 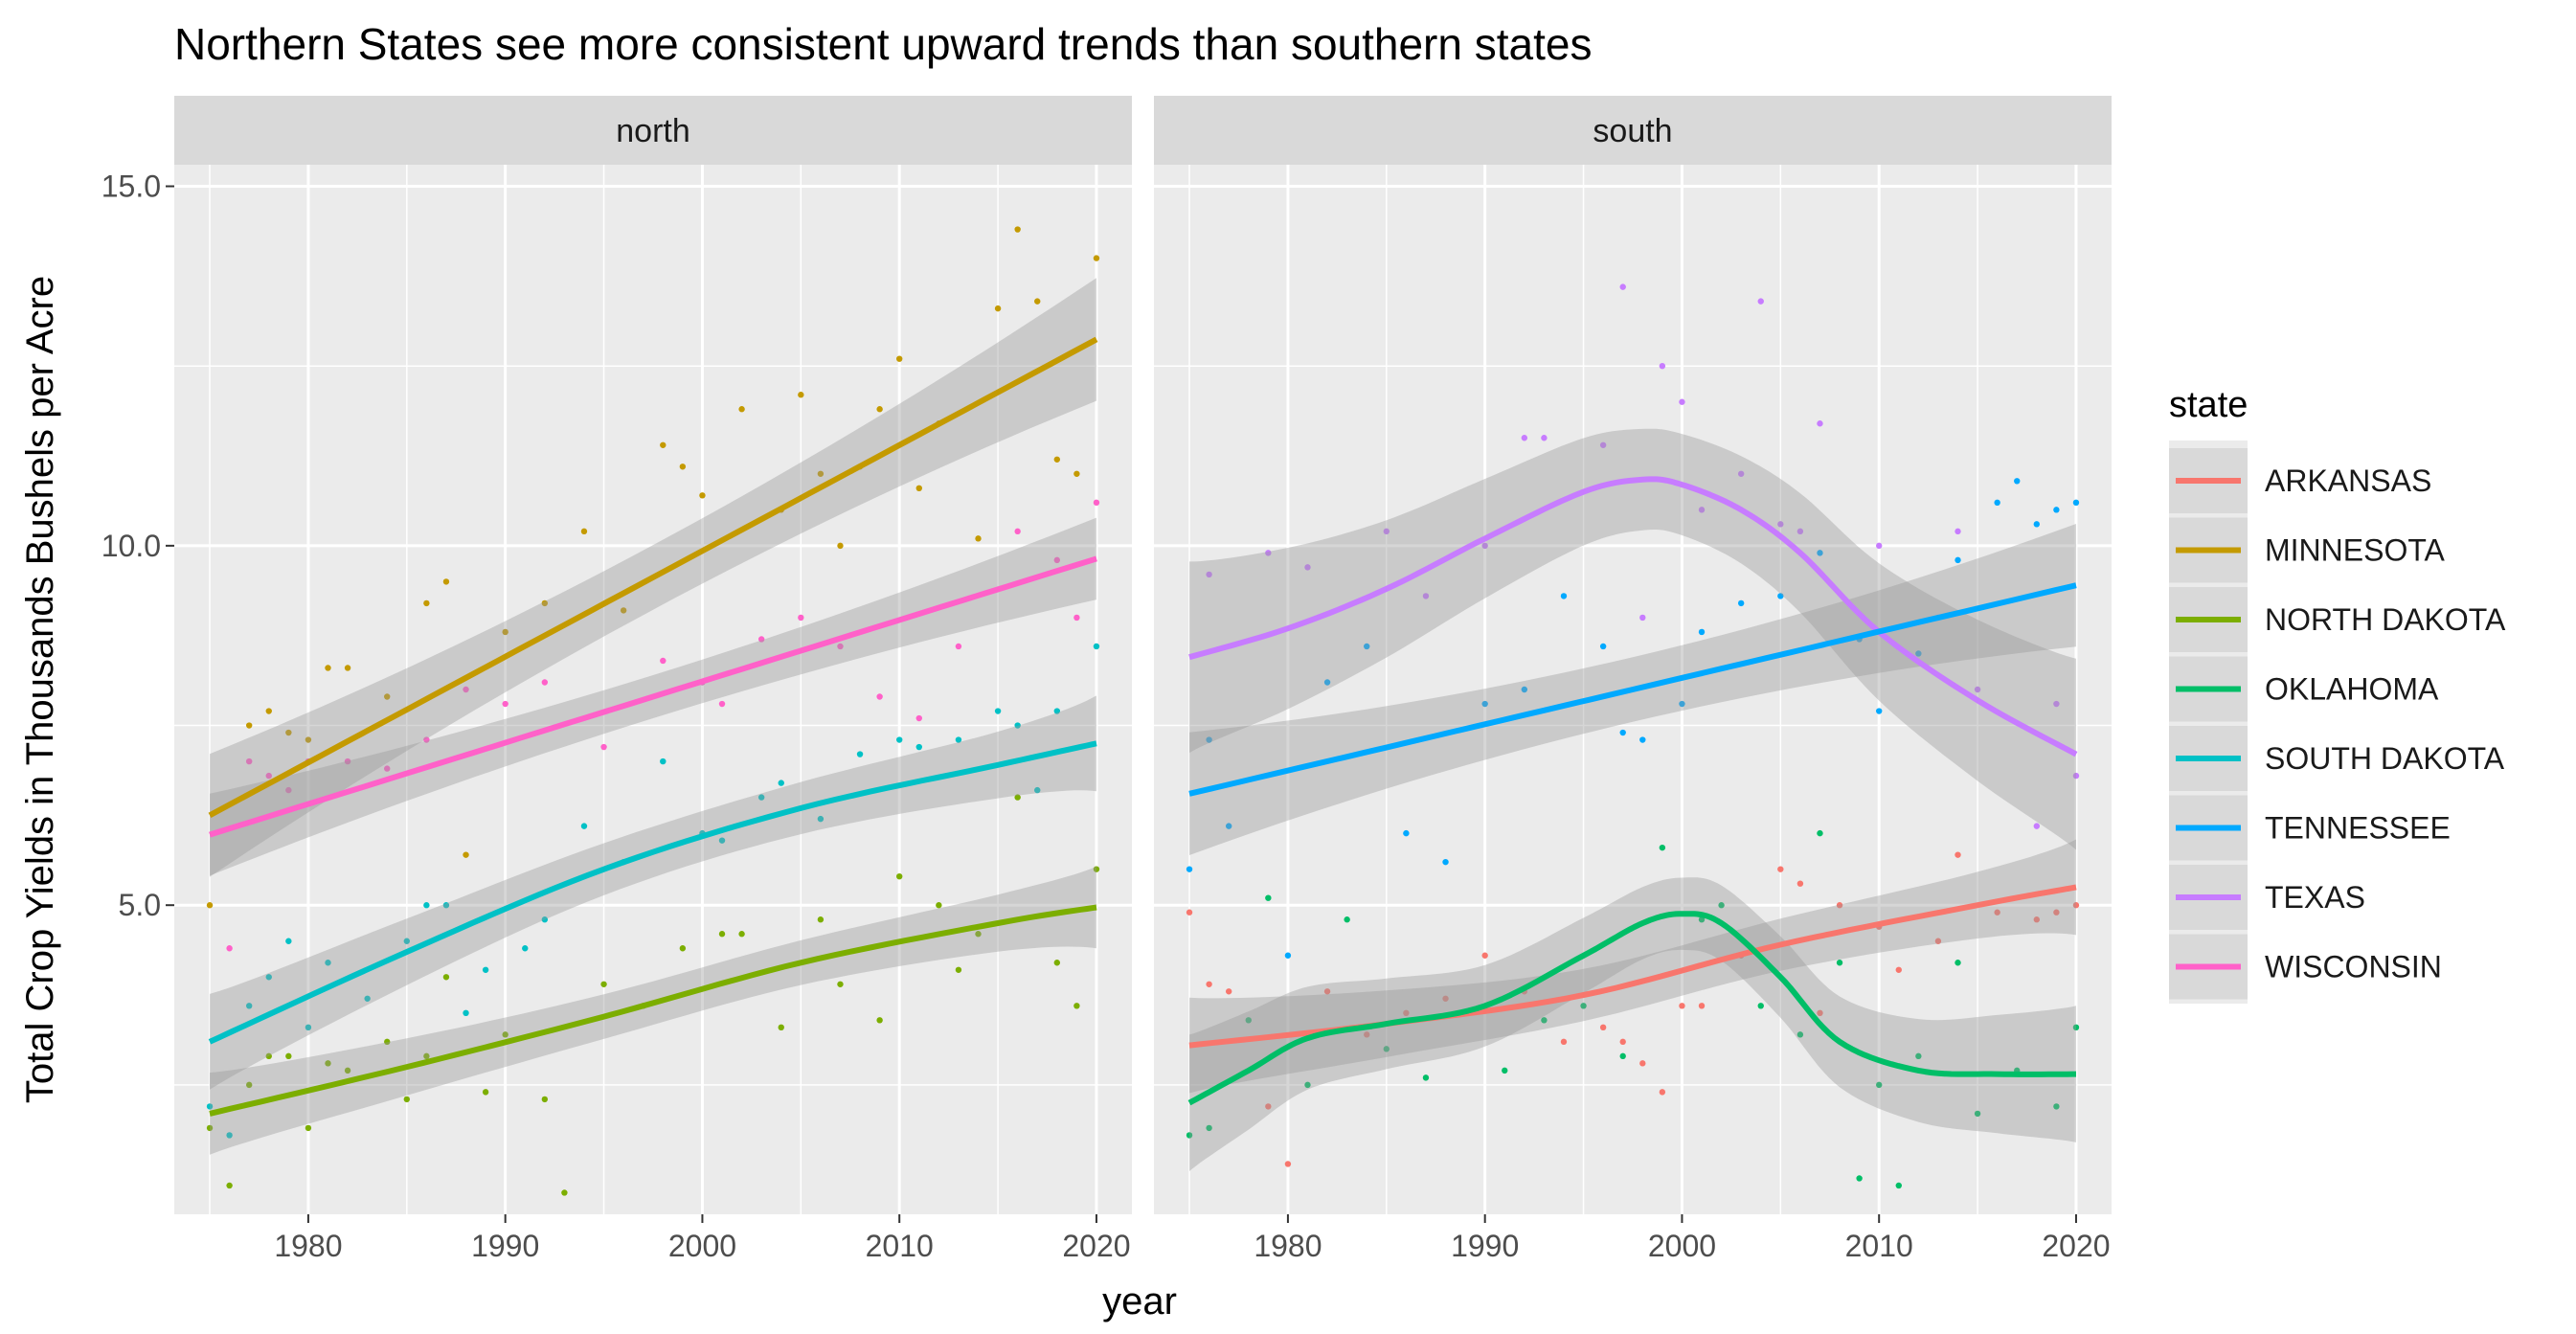 I want to click on x-tick-label: 1980, so click(x=308, y=1246).